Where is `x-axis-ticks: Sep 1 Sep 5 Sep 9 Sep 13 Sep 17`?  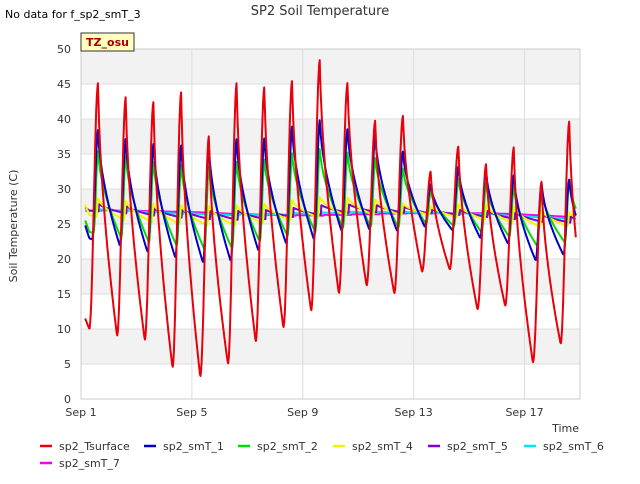 x-axis-ticks: Sep 1 Sep 5 Sep 9 Sep 13 Sep 17 is located at coordinates (304, 412).